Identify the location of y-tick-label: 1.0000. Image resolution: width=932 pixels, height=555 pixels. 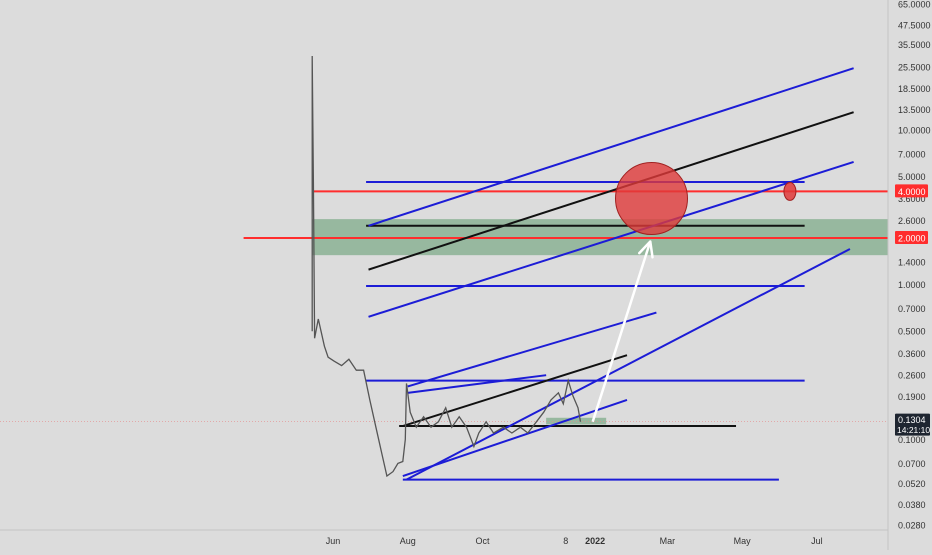
(912, 285).